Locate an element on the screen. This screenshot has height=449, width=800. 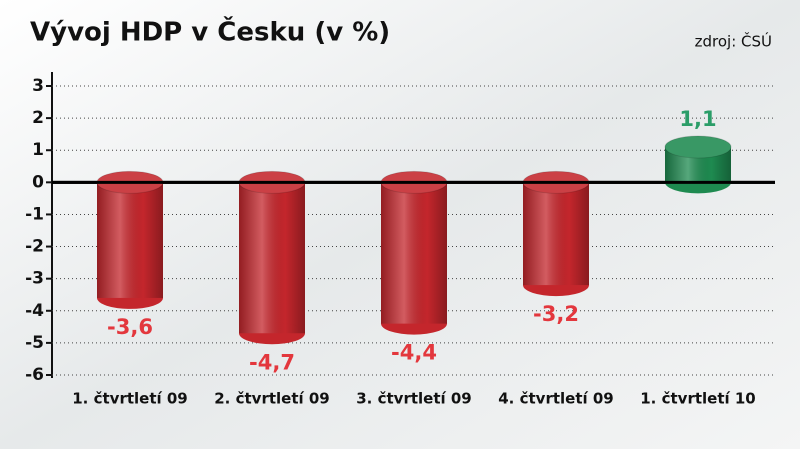
x-tick-label: 3. čtvrtletí 09 is located at coordinates (414, 399).